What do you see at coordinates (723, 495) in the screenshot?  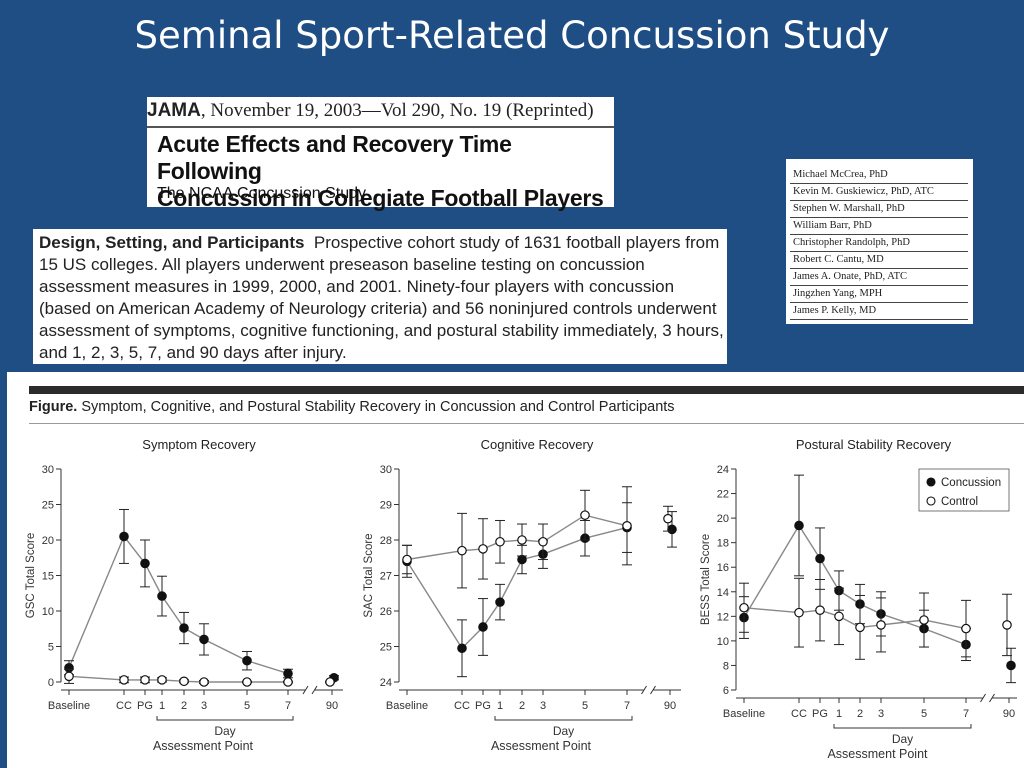 I see `chart3-y-tick-label: 22` at bounding box center [723, 495].